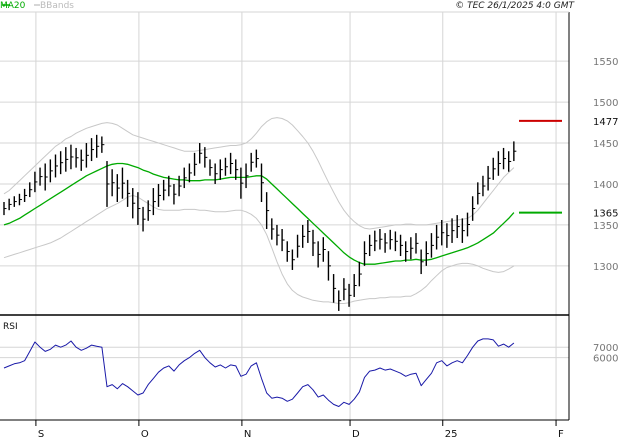 This screenshot has width=627, height=440. I want to click on rsi-layer, so click(259, 372).